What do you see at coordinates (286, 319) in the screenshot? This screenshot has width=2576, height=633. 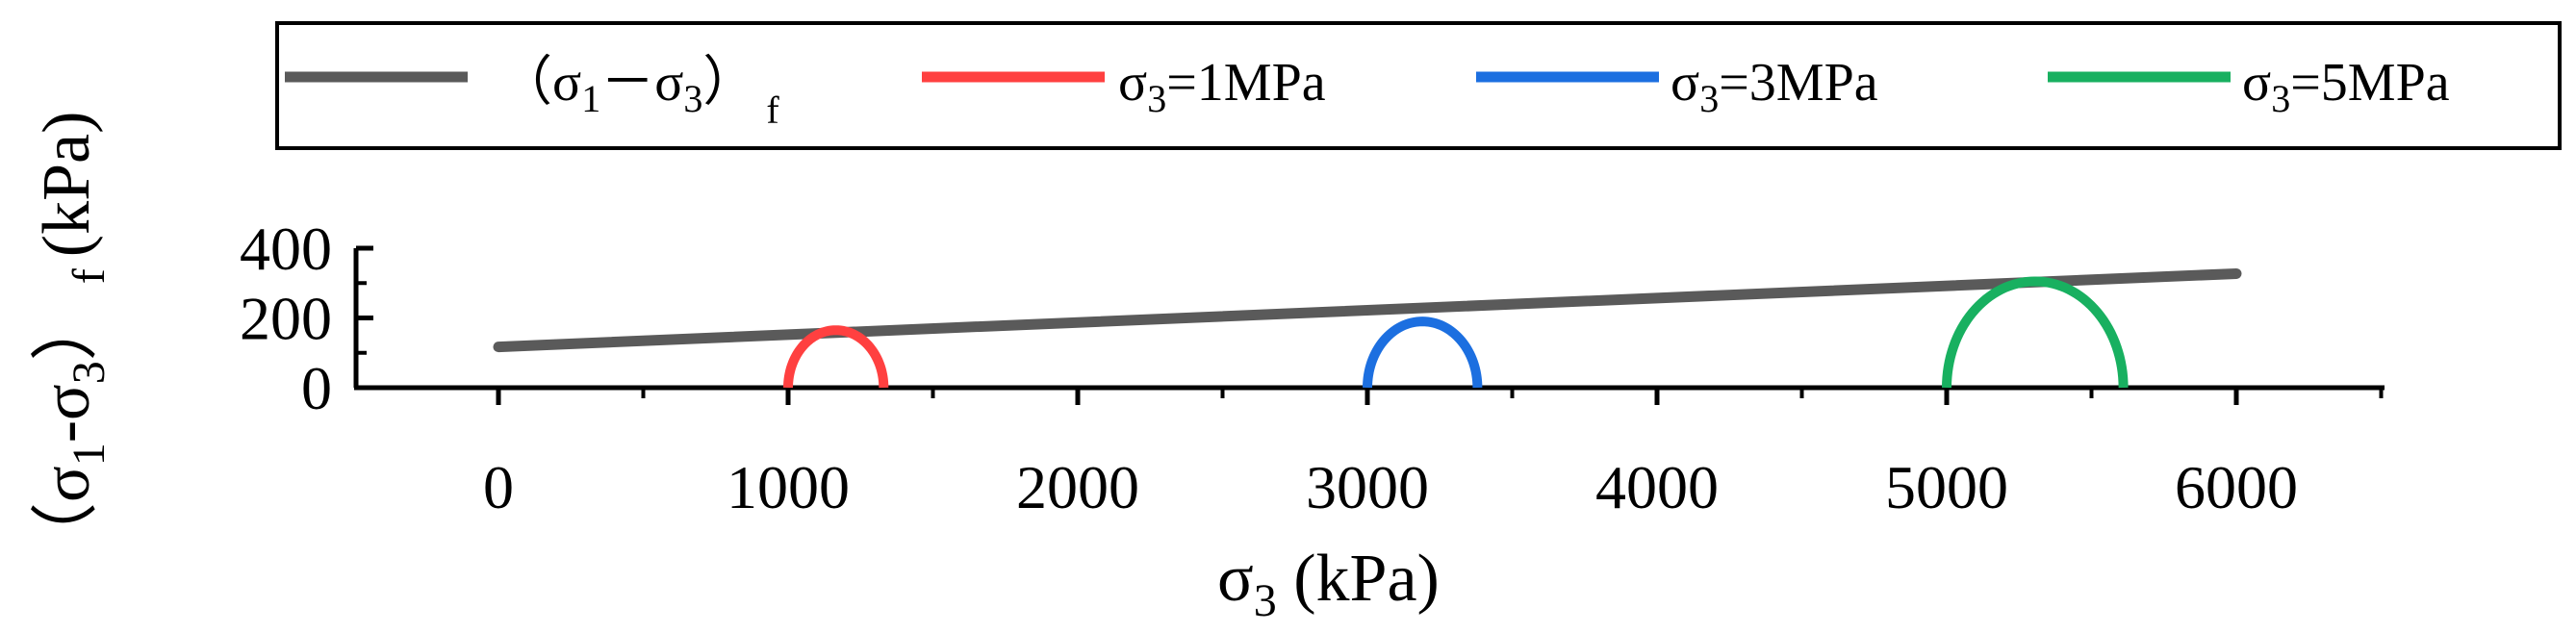 I see `y-tick-label-200: 200` at bounding box center [286, 319].